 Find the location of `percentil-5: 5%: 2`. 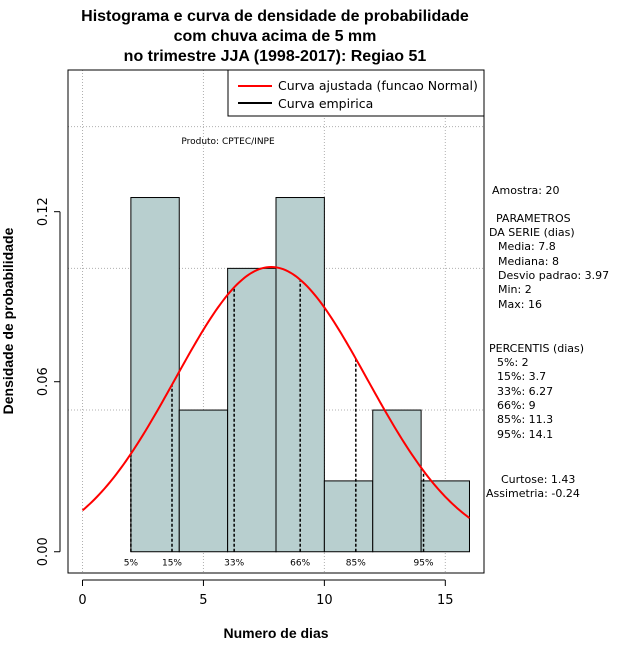

percentil-5: 5%: 2 is located at coordinates (513, 362).